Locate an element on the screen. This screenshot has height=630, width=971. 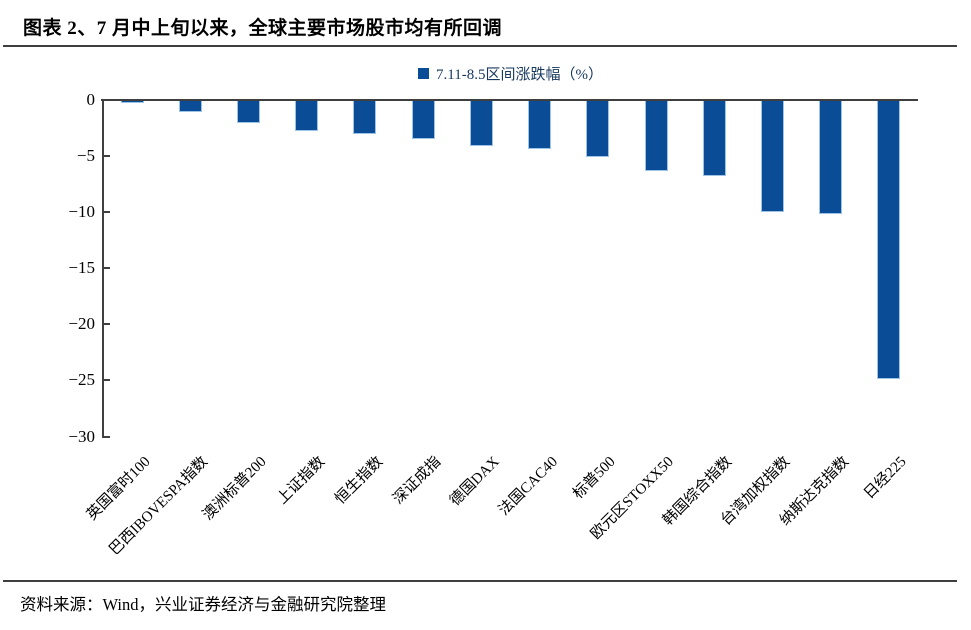
x-axis-category-label: 标普500 is located at coordinates (594, 478).